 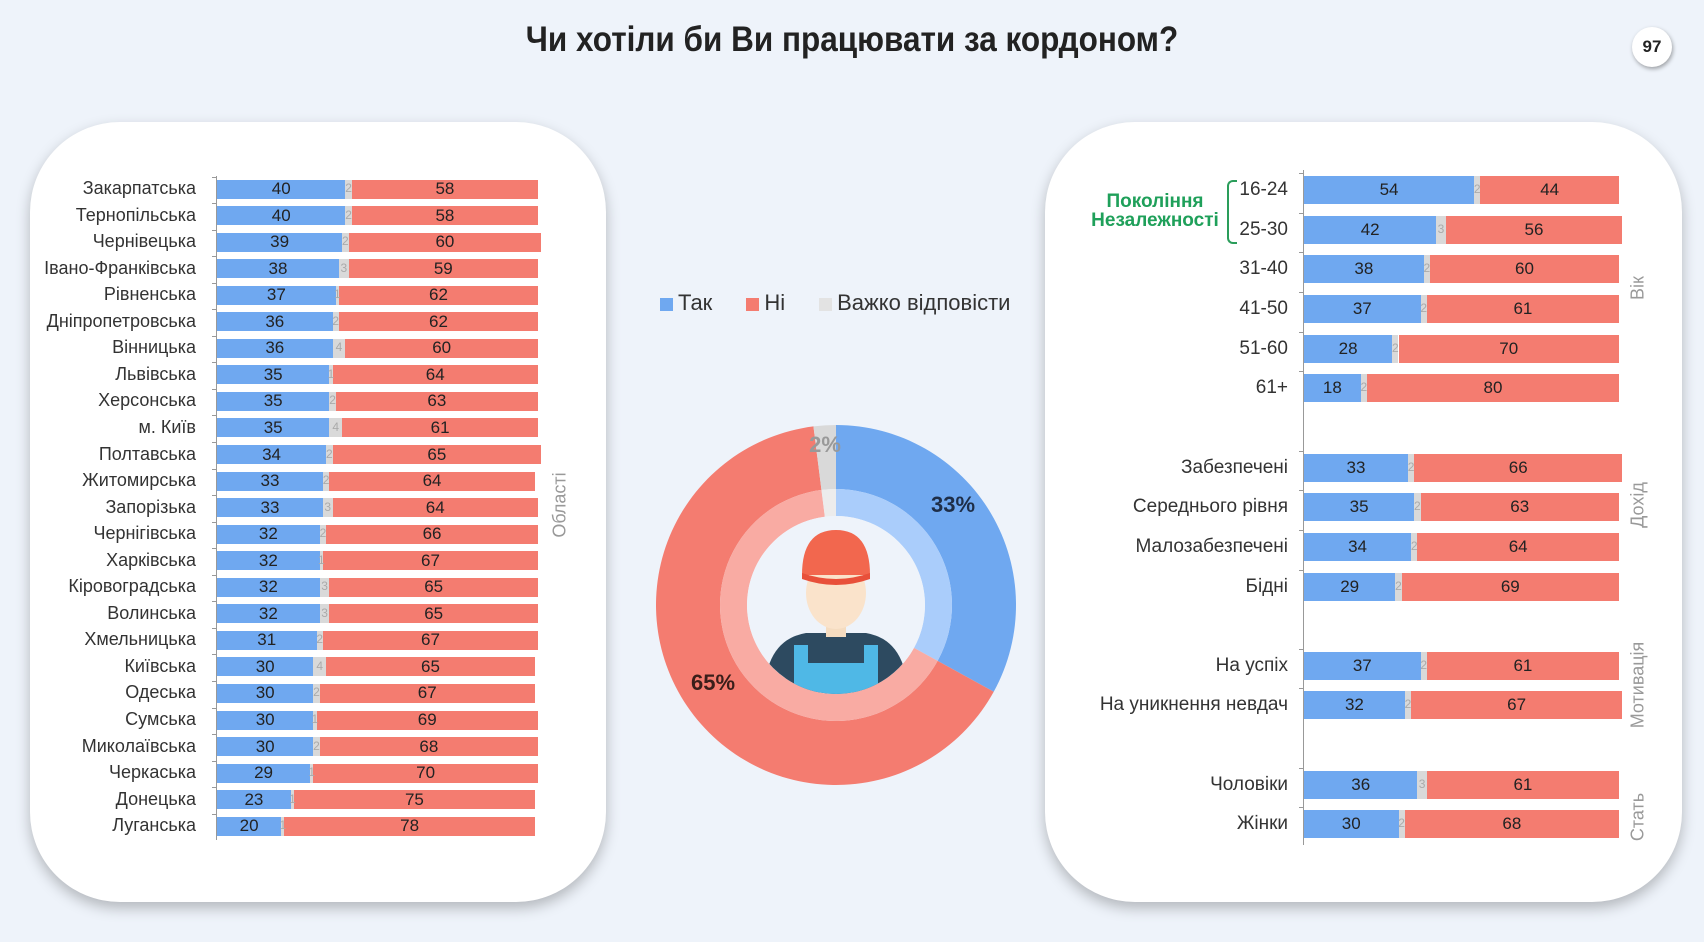 What do you see at coordinates (1637, 817) in the screenshot?
I see `group-label: Стать` at bounding box center [1637, 817].